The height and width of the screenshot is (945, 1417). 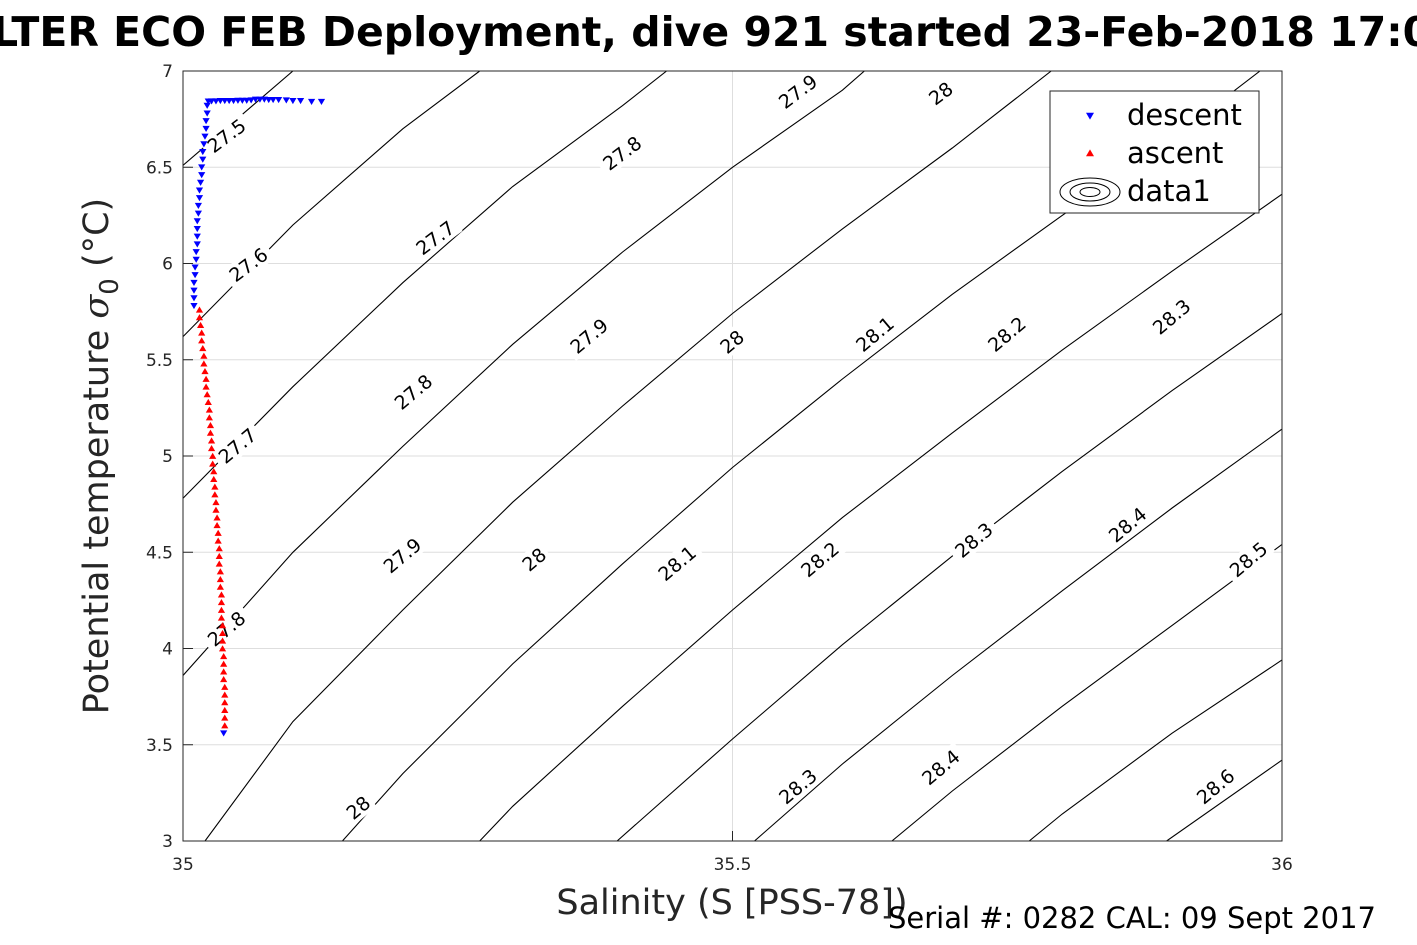 What do you see at coordinates (167, 650) in the screenshot?
I see `y-tick-label: 4` at bounding box center [167, 650].